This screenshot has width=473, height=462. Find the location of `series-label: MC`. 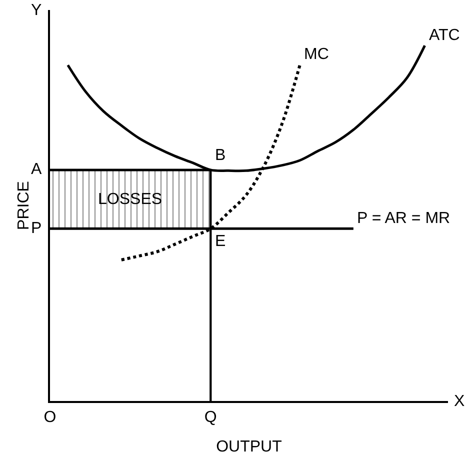

series-label: MC is located at coordinates (316, 54).